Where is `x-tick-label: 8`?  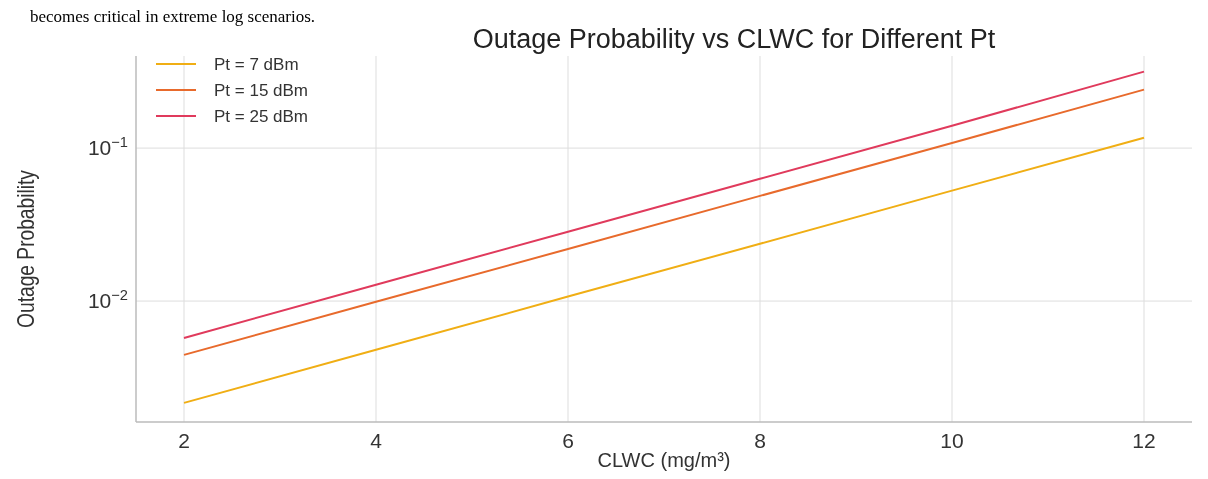
x-tick-label: 8 is located at coordinates (760, 440).